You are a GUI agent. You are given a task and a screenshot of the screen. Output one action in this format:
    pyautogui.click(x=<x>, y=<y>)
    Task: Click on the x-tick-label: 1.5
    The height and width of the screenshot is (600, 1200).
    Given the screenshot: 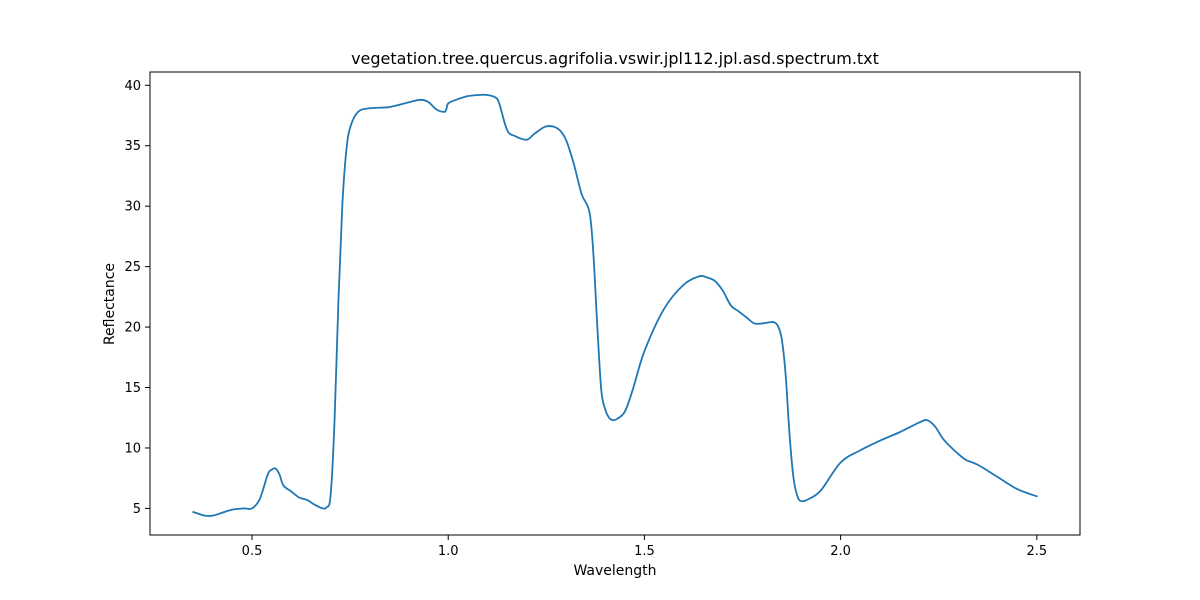 What is the action you would take?
    pyautogui.click(x=644, y=551)
    